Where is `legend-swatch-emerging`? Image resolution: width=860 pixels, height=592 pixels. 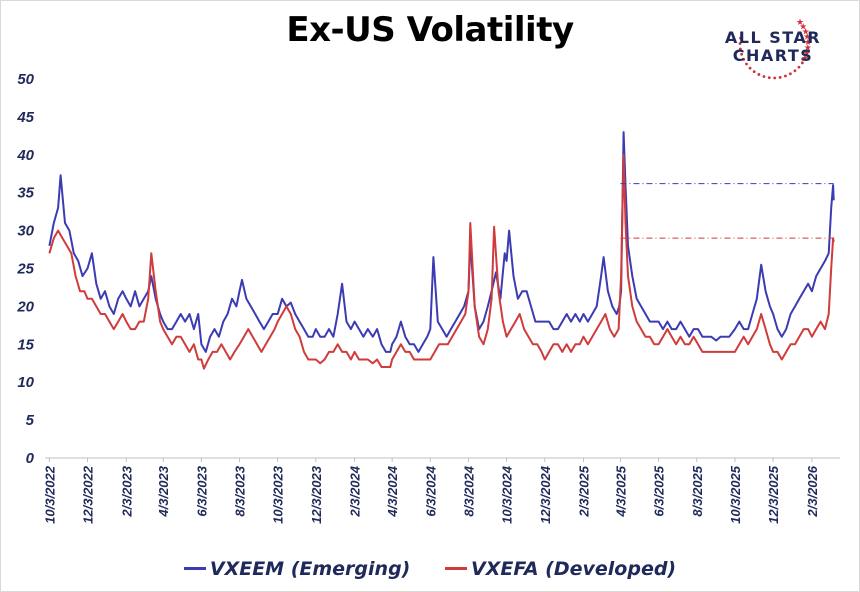
legend-swatch-emerging is located at coordinates (194, 568).